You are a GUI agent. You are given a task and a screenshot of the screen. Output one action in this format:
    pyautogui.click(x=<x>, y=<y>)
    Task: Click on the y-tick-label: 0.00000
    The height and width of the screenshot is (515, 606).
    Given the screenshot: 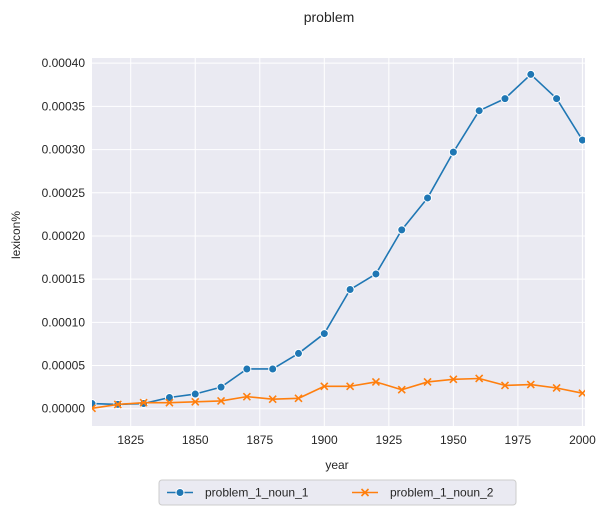 What is the action you would take?
    pyautogui.click(x=64, y=409)
    